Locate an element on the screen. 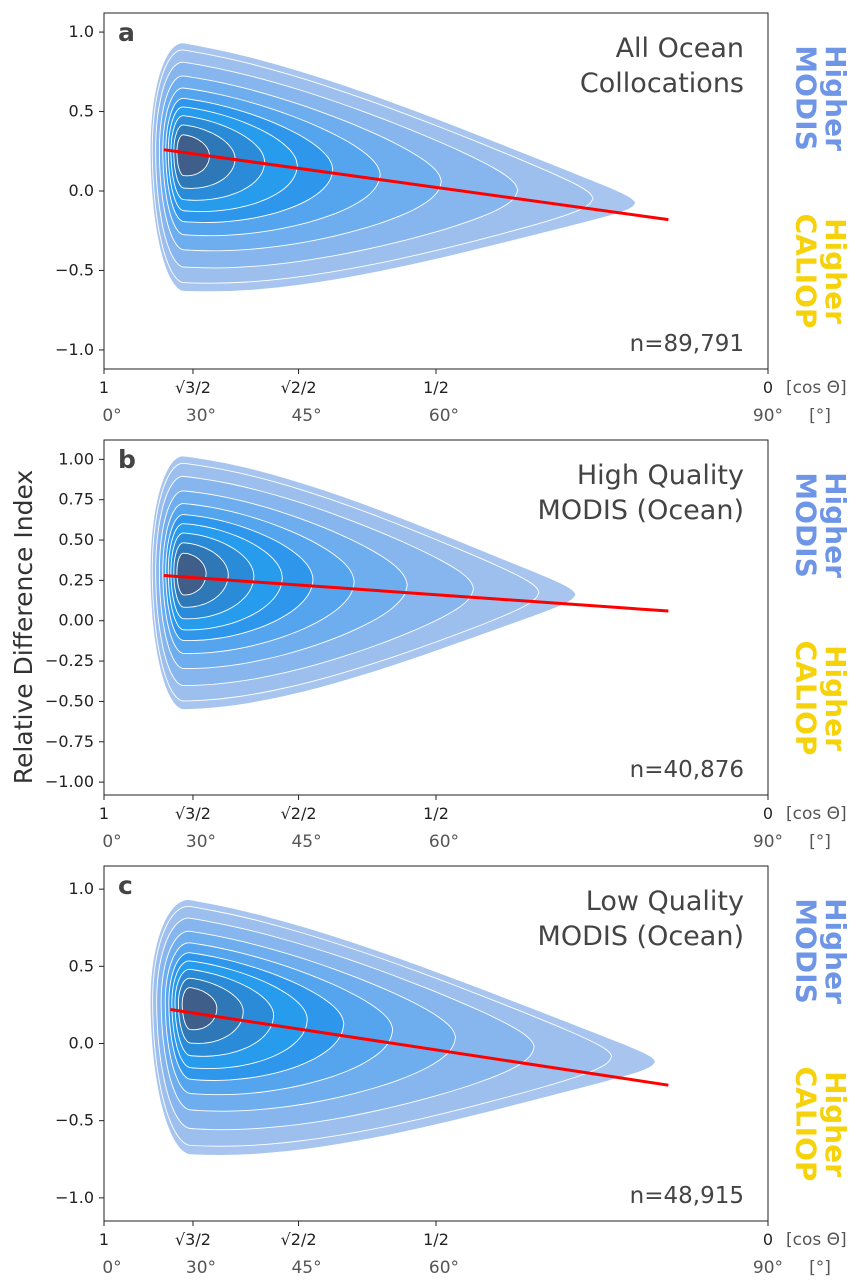 The width and height of the screenshot is (863, 1280). y-tick-label: −1.00 is located at coordinates (69, 781).